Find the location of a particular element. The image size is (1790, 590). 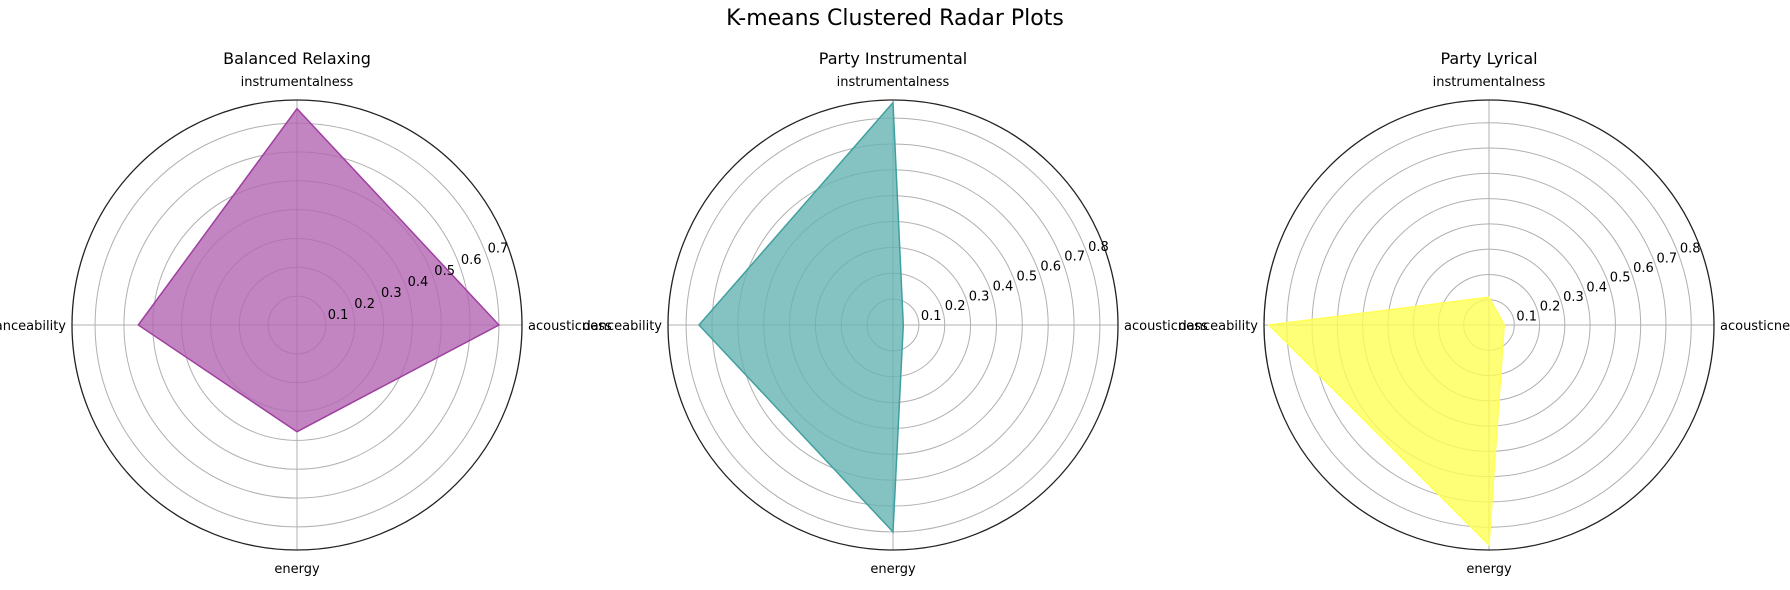

subplot-title: Party Instrumental is located at coordinates (893, 58).